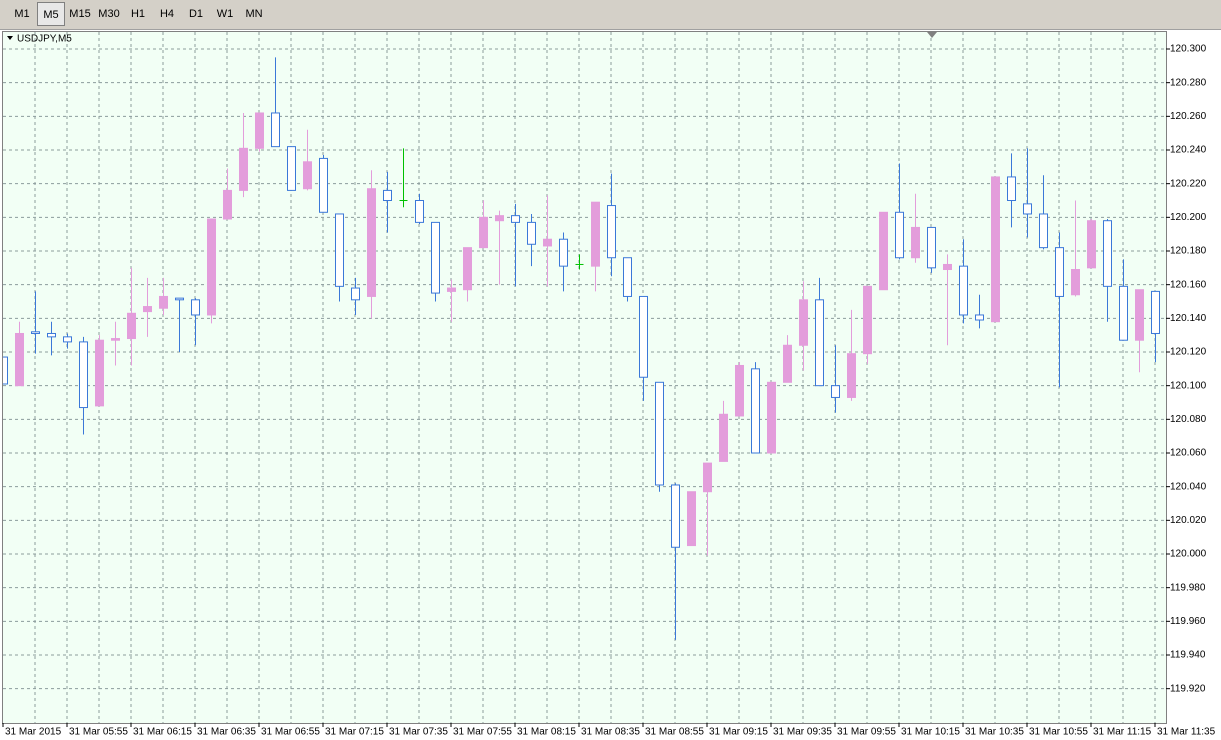 Image resolution: width=1221 pixels, height=740 pixels. What do you see at coordinates (10, 38) in the screenshot?
I see `symbol-arrow` at bounding box center [10, 38].